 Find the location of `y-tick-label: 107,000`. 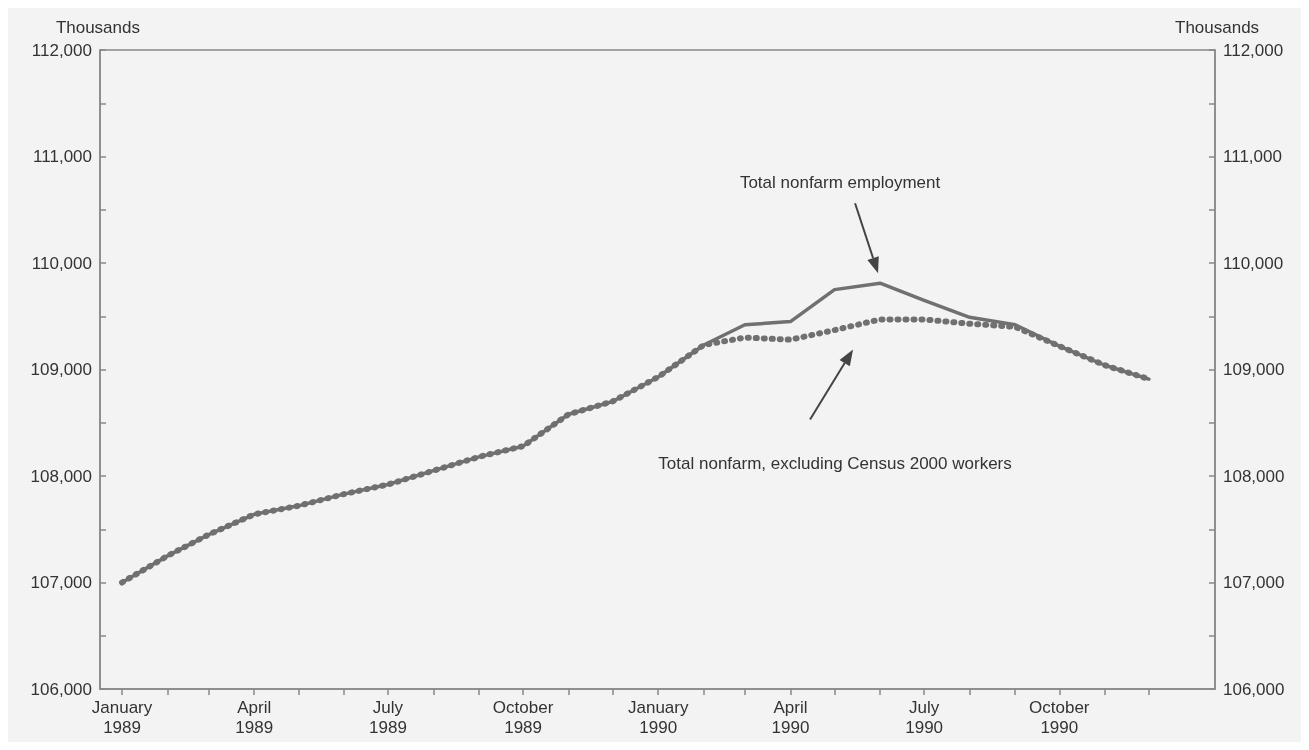

y-tick-label: 107,000 is located at coordinates (61, 582).